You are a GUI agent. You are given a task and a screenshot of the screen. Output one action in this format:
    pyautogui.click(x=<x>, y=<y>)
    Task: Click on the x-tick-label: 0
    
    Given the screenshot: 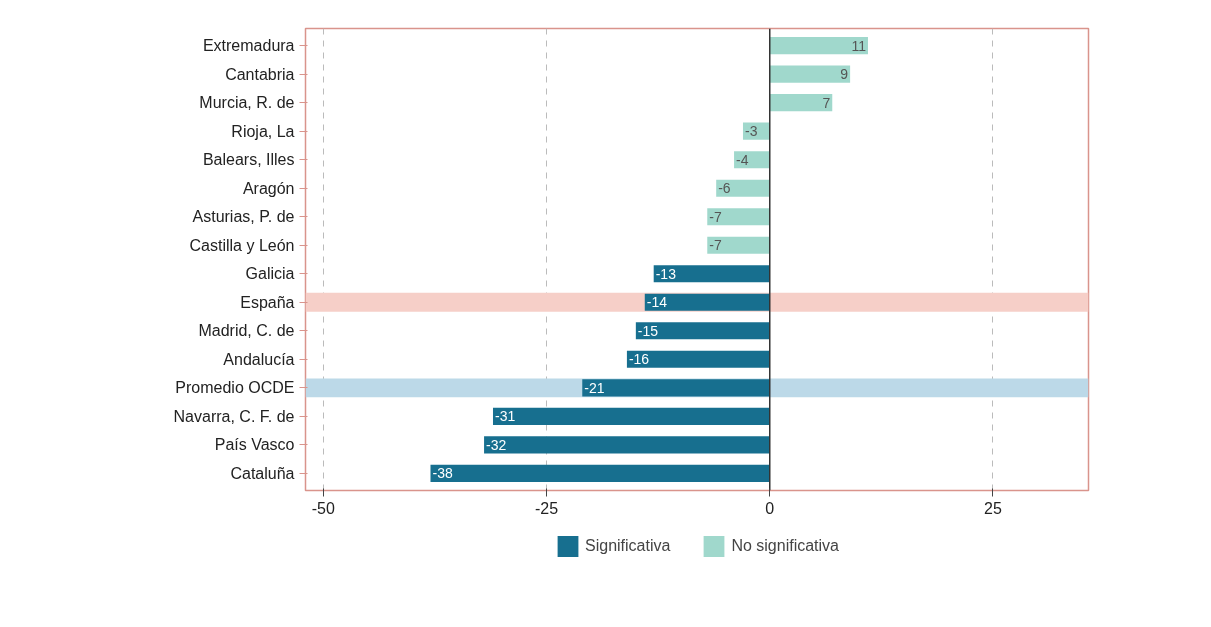 What is the action you would take?
    pyautogui.click(x=770, y=508)
    